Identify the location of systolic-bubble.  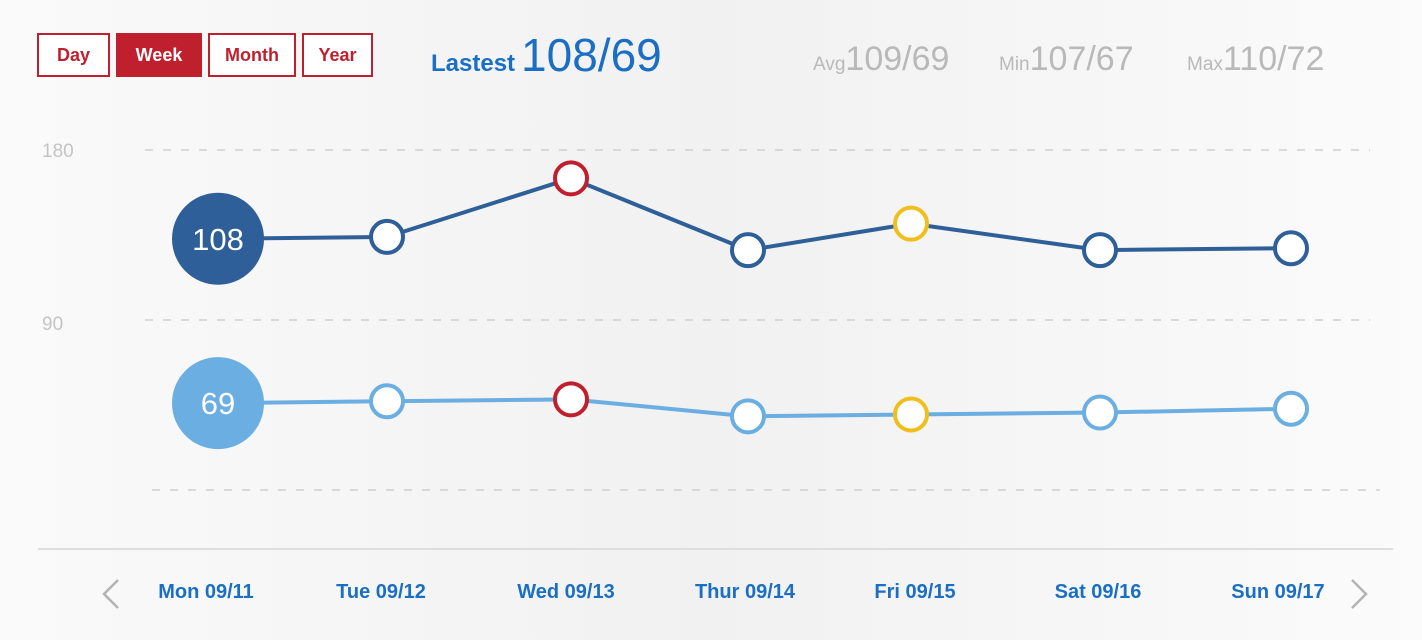
(218, 238).